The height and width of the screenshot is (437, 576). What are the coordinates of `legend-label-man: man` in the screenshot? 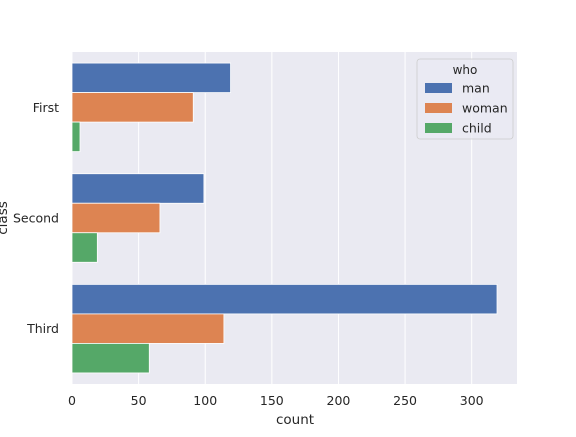 It's located at (476, 88).